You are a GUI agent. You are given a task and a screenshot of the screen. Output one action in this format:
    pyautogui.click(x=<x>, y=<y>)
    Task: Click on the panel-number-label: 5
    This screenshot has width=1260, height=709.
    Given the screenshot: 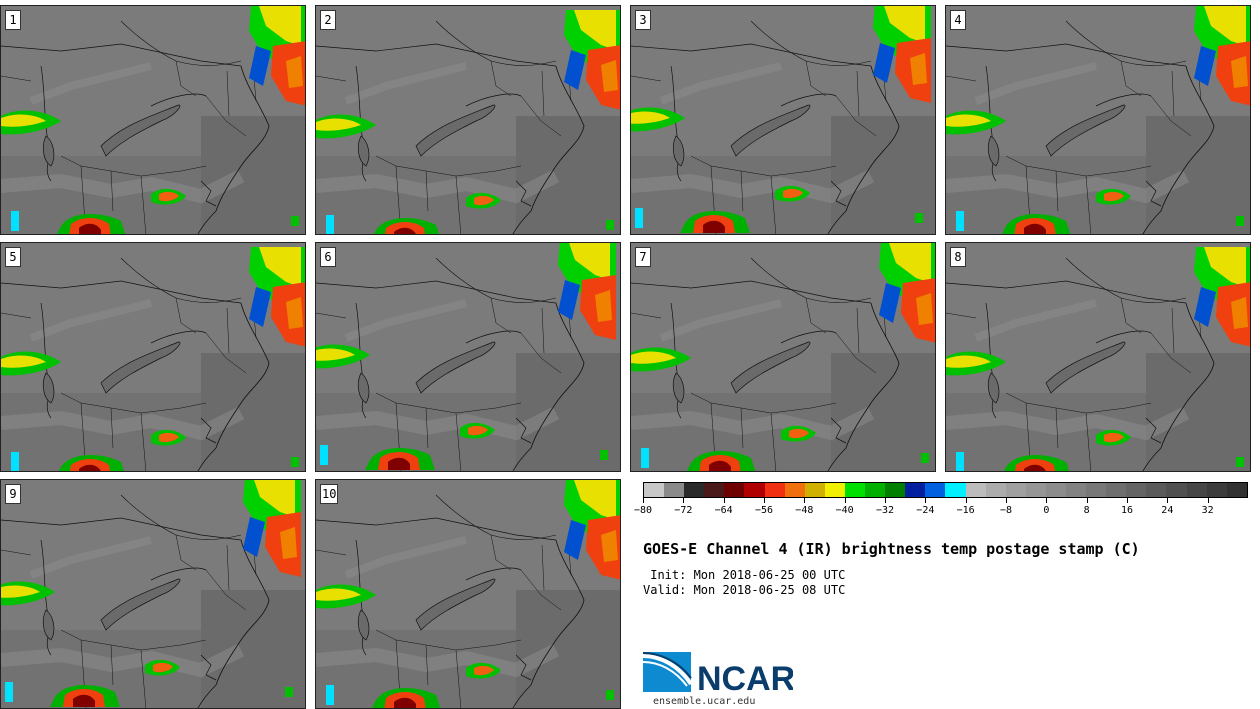 What is the action you would take?
    pyautogui.click(x=13, y=257)
    